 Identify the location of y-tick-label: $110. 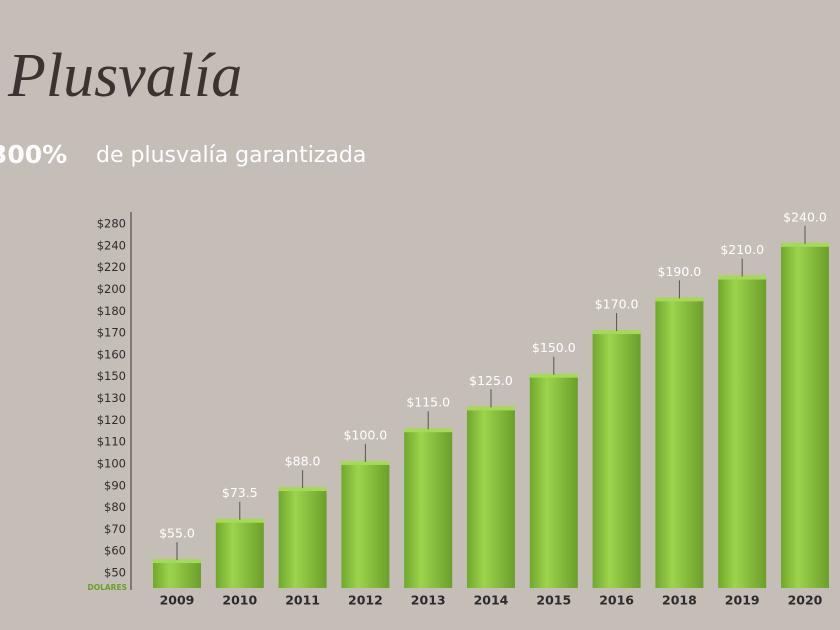
(111, 442).